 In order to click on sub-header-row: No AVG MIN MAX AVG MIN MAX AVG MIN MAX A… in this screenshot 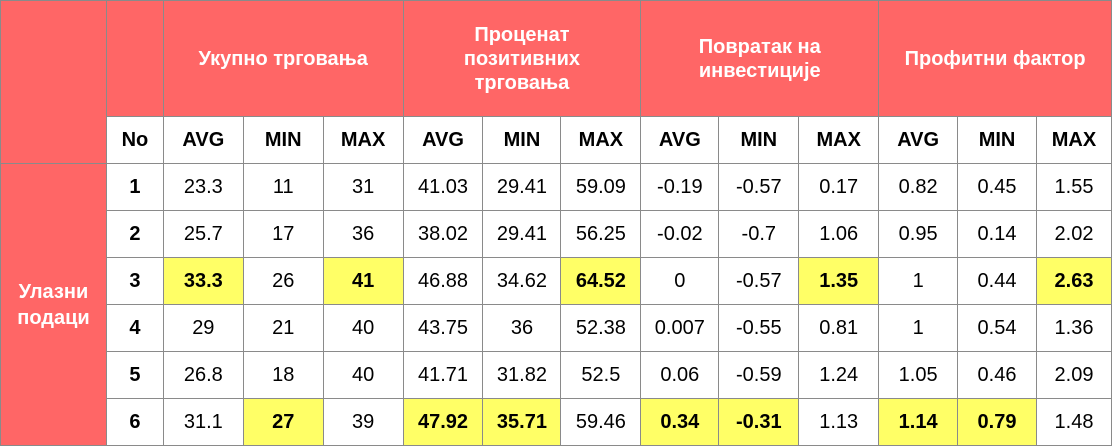, I will do `click(556, 140)`.